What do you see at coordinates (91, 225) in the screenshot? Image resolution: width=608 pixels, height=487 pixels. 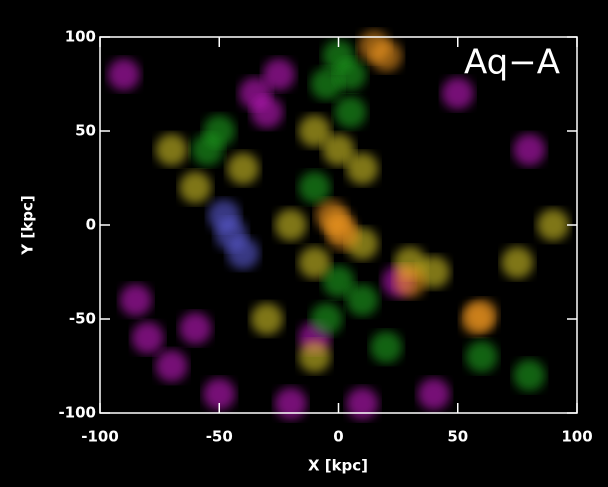 I see `y-tick-label: 0` at bounding box center [91, 225].